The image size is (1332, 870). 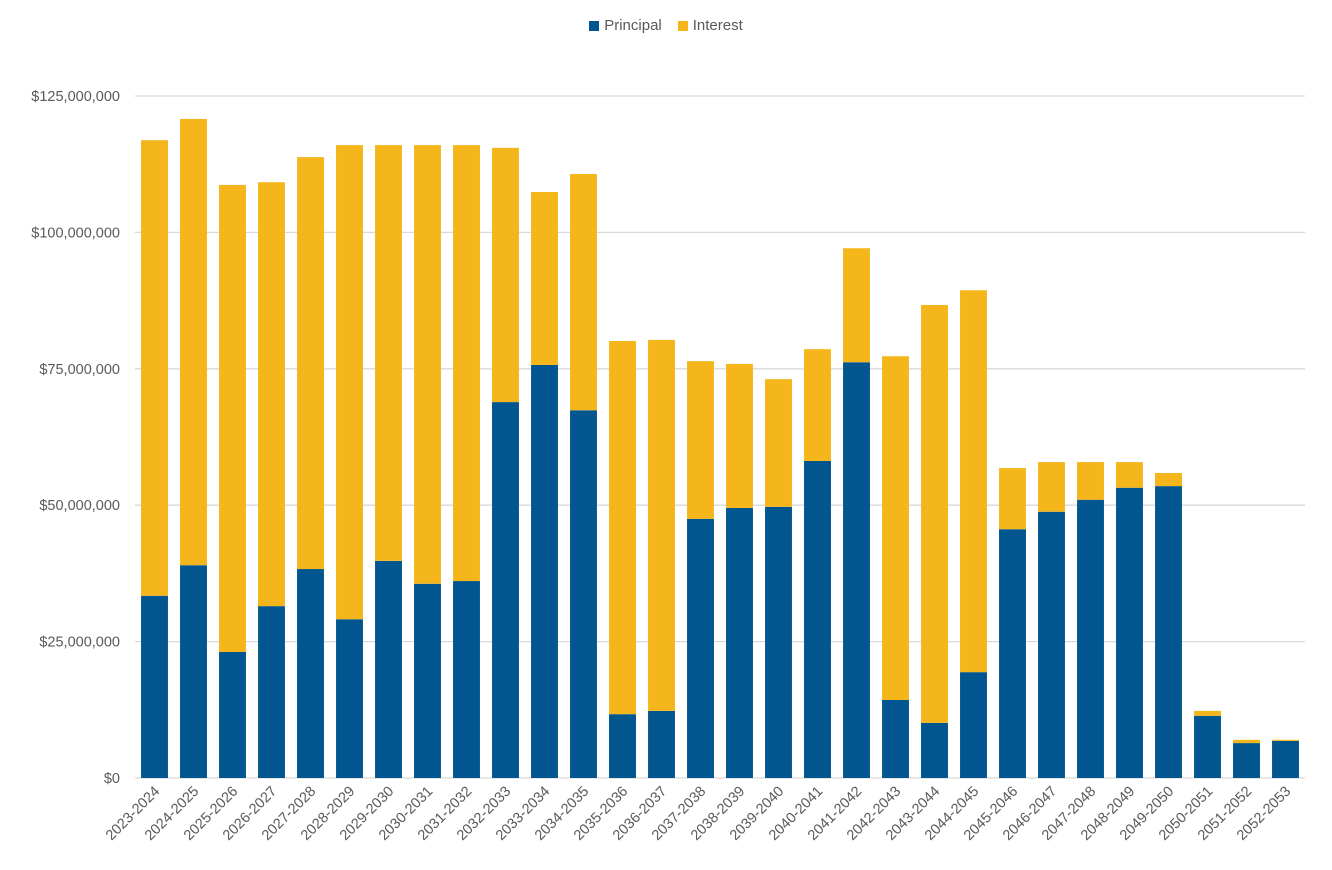 What do you see at coordinates (75, 97) in the screenshot?
I see `y-tick-label: $125,000,000` at bounding box center [75, 97].